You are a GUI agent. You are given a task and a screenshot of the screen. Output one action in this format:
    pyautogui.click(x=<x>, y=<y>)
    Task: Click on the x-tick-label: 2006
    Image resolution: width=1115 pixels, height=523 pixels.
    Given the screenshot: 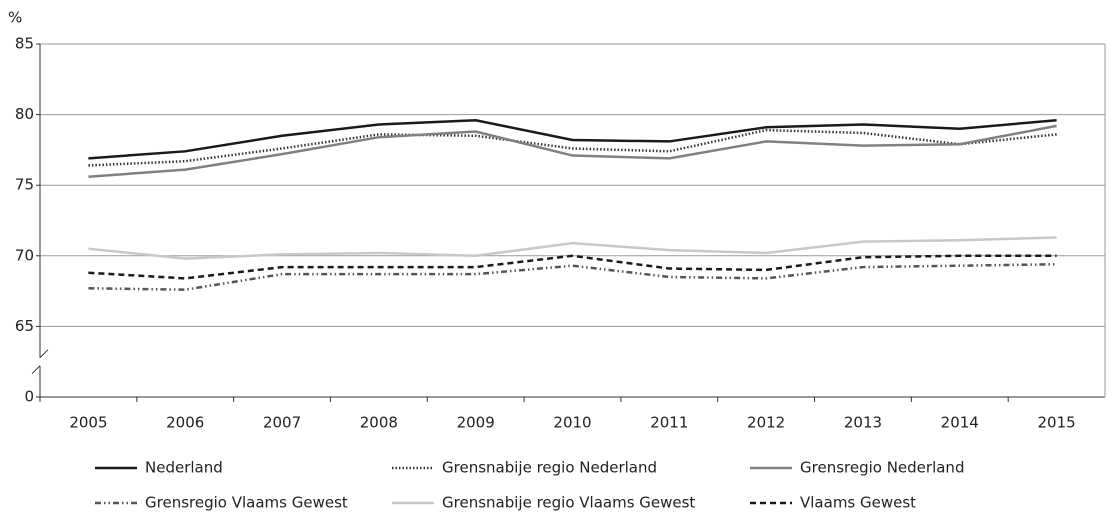 What is the action you would take?
    pyautogui.click(x=185, y=423)
    